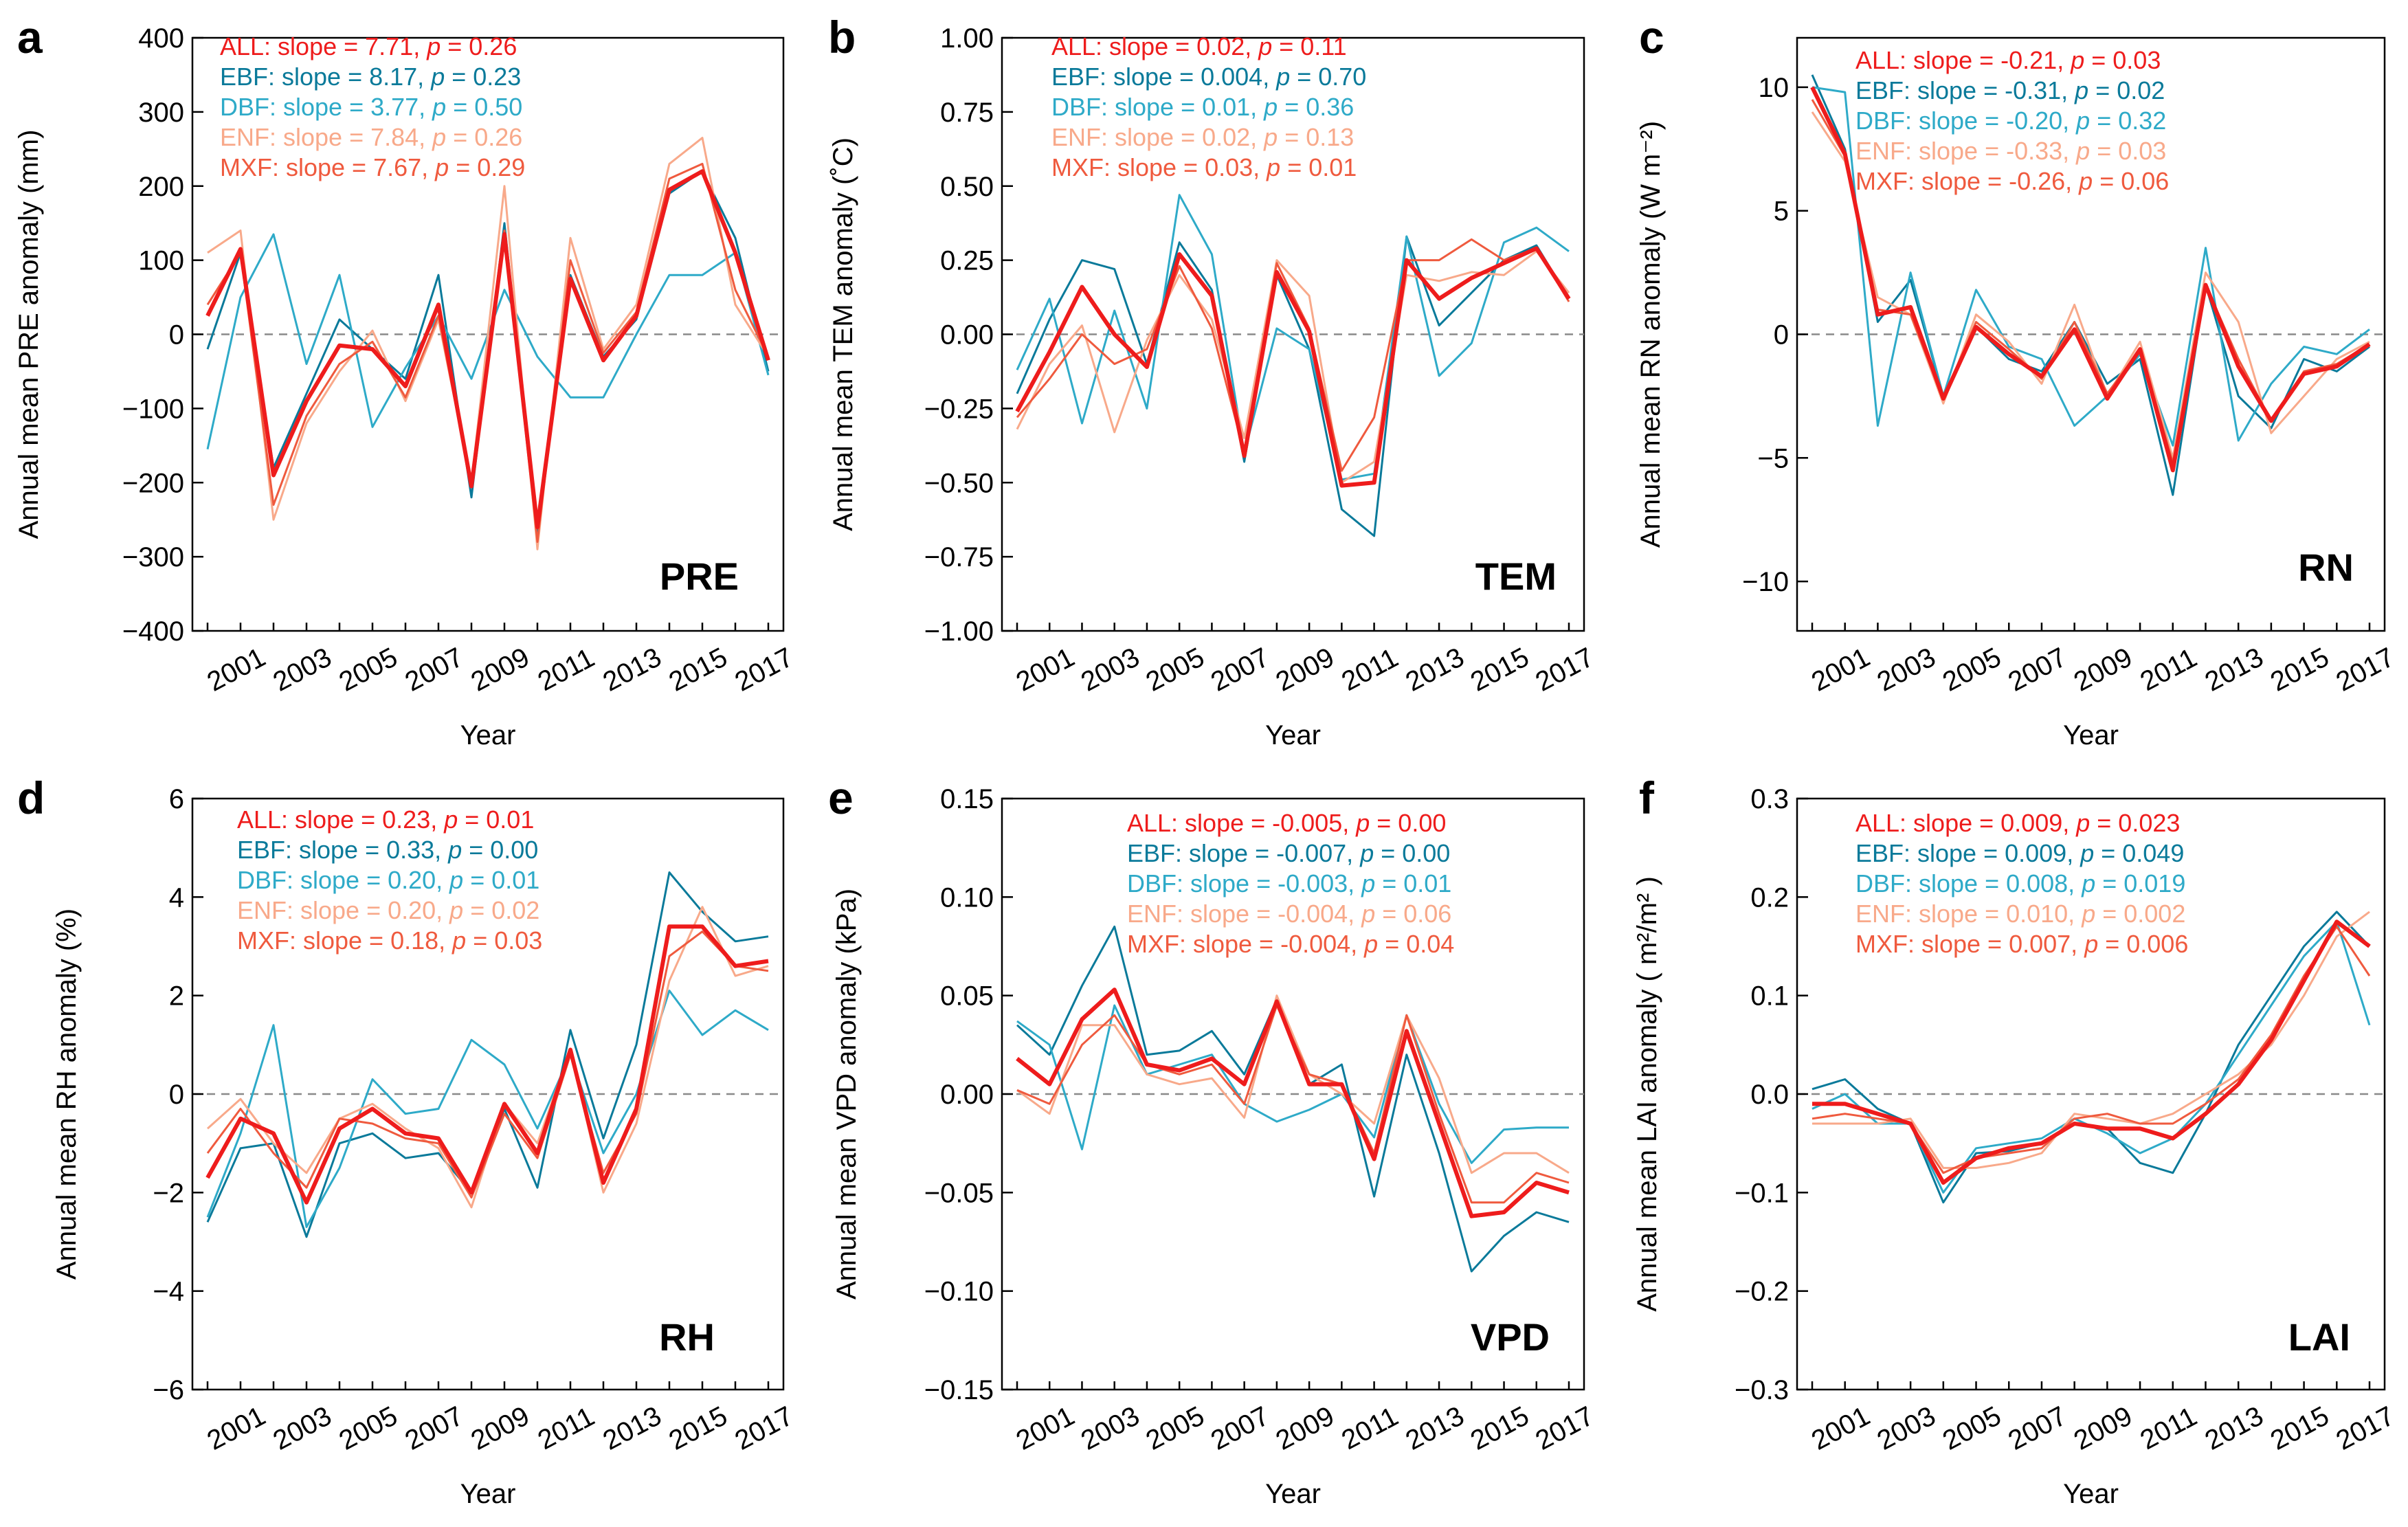  What do you see at coordinates (2008, 60) in the screenshot?
I see `legend-entry-all: ALL: slope = -0.21, p = 0.03` at bounding box center [2008, 60].